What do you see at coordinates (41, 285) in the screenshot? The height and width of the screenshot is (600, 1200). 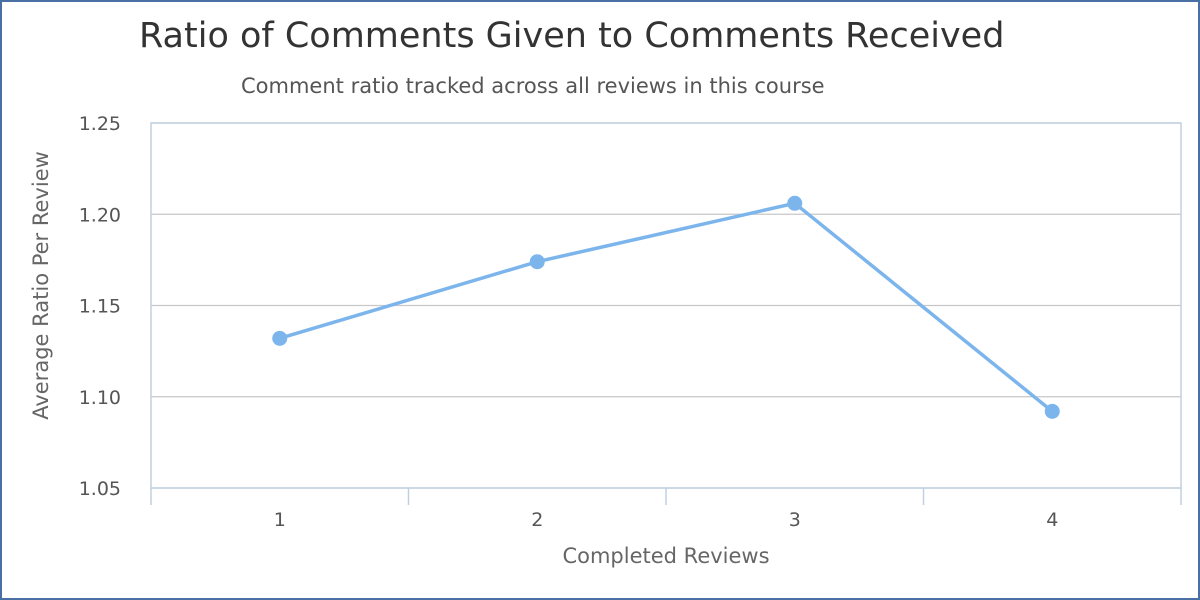 I see `y-axis-title: Average Ratio Per Review` at bounding box center [41, 285].